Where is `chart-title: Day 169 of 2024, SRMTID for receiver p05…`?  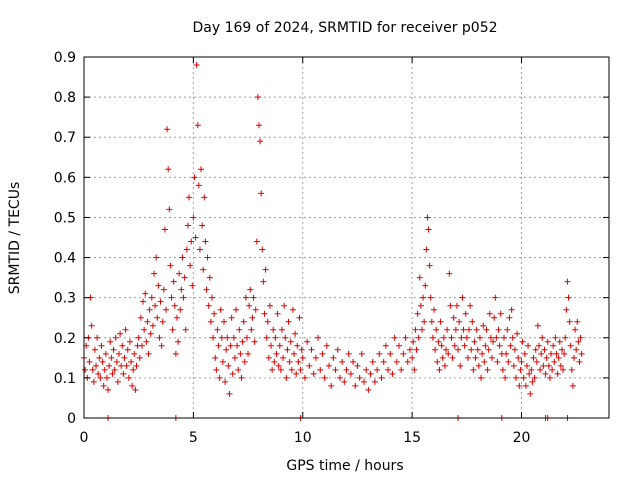
chart-title: Day 169 of 2024, SRMTID for receiver p05… is located at coordinates (344, 28).